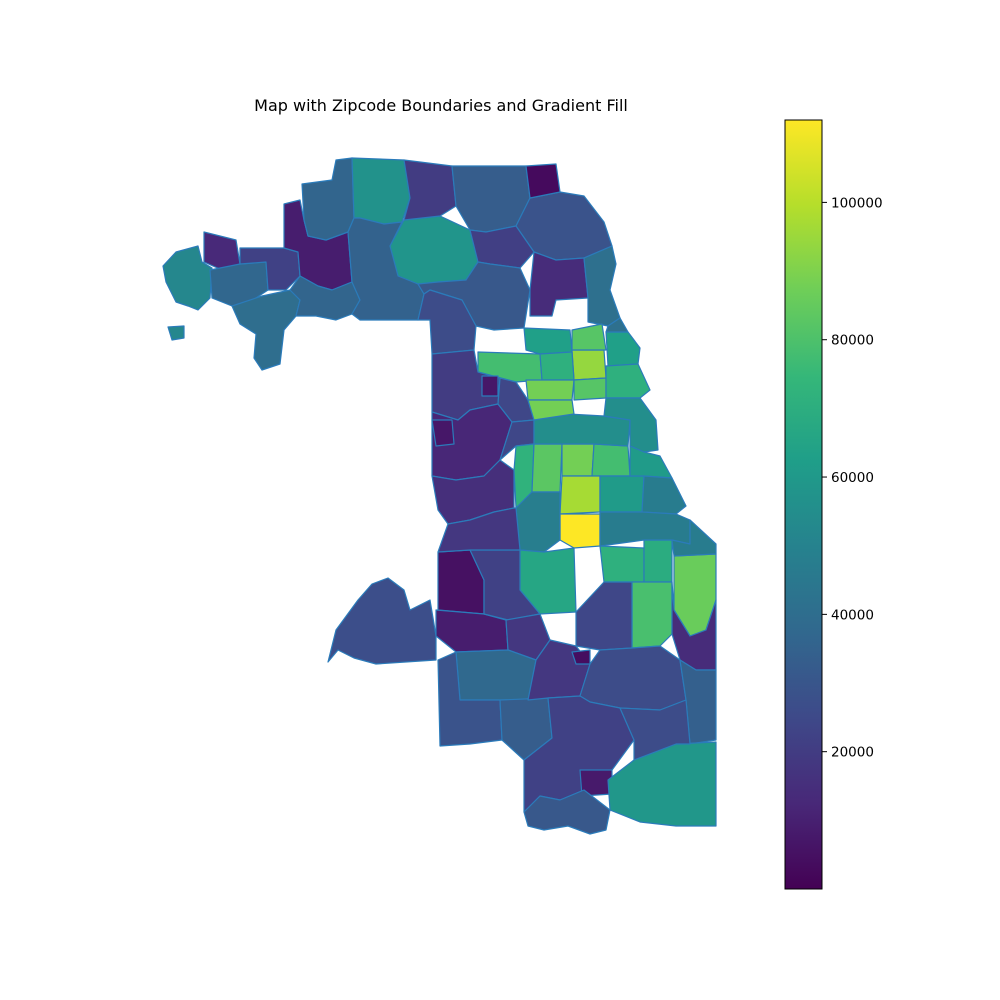 Image resolution: width=1000 pixels, height=1000 pixels. I want to click on colorbar-tick-label: 60000, so click(852, 478).